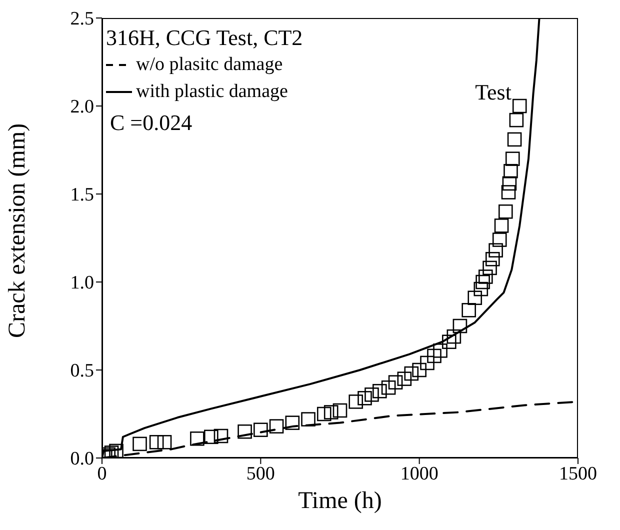 The image size is (620, 530). I want to click on x-tick-label: 500, so click(260, 473).